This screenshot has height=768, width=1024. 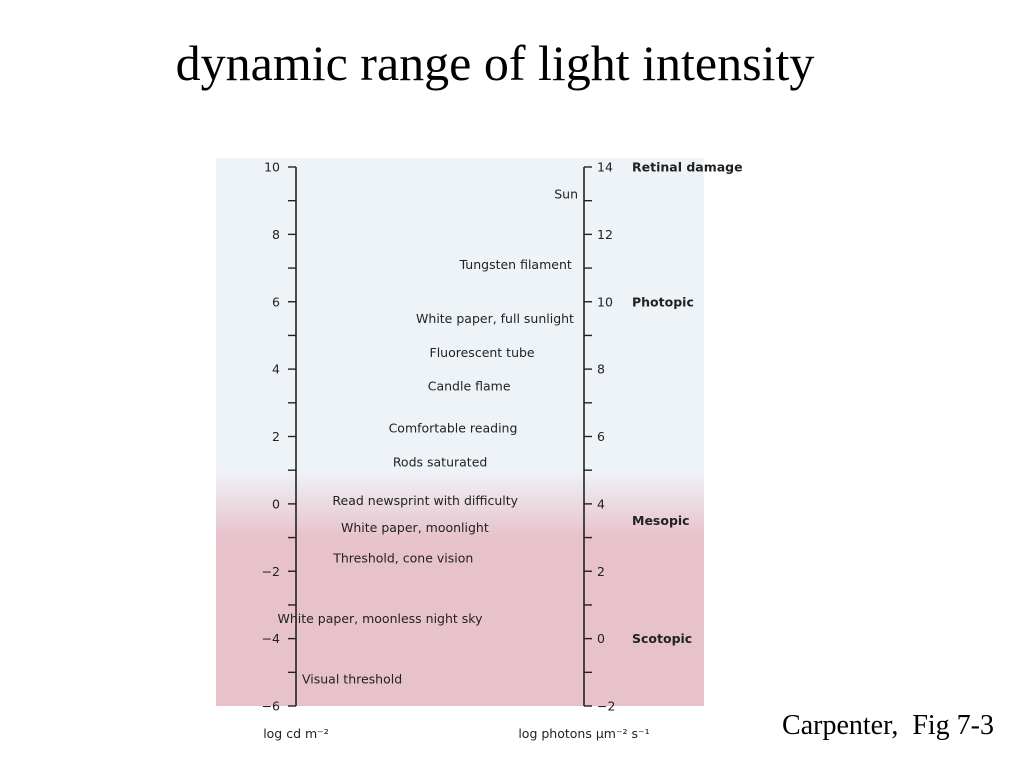 What do you see at coordinates (583, 733) in the screenshot?
I see `right-axis-unit: log photons µm⁻² s⁻¹` at bounding box center [583, 733].